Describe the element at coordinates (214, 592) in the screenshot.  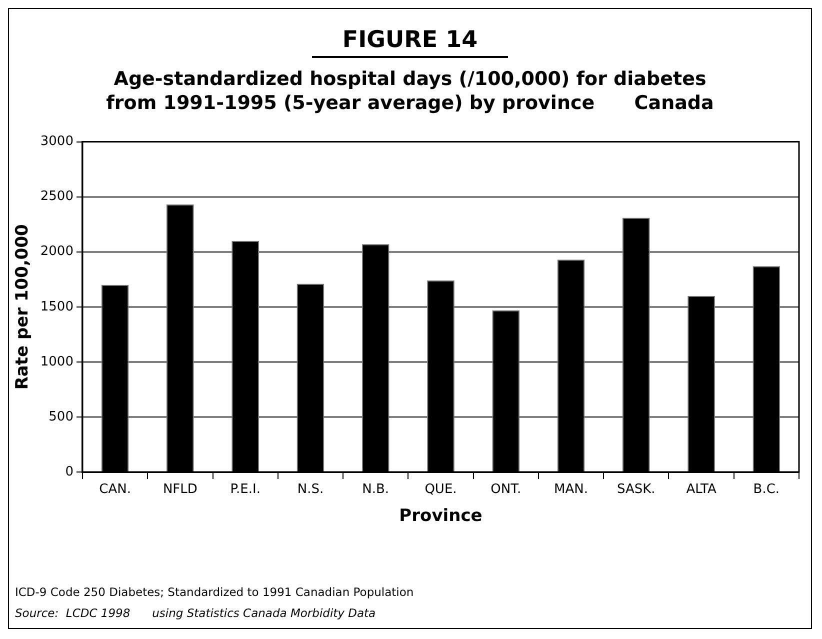
I see `text: ICD-9 Code 250 Diabetes; Standardized to 1991 Canadian Population` at that location.